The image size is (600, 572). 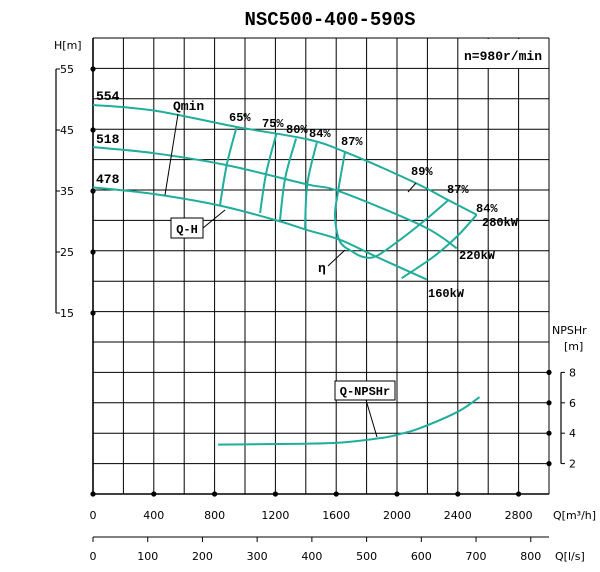 What do you see at coordinates (93, 556) in the screenshot?
I see `x2-tick-label: 0` at bounding box center [93, 556].